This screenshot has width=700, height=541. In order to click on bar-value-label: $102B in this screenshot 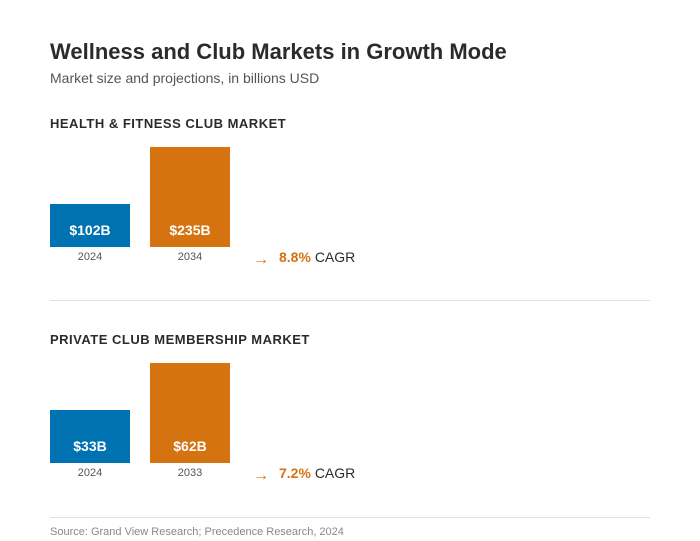, I will do `click(90, 230)`.